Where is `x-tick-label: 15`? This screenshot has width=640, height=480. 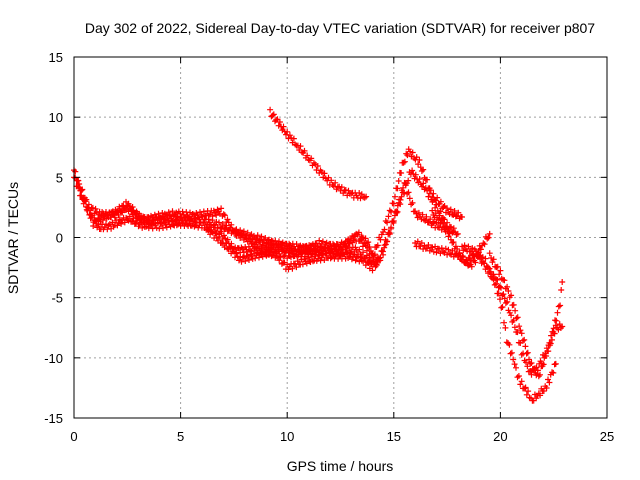 x-tick-label: 15 is located at coordinates (394, 436).